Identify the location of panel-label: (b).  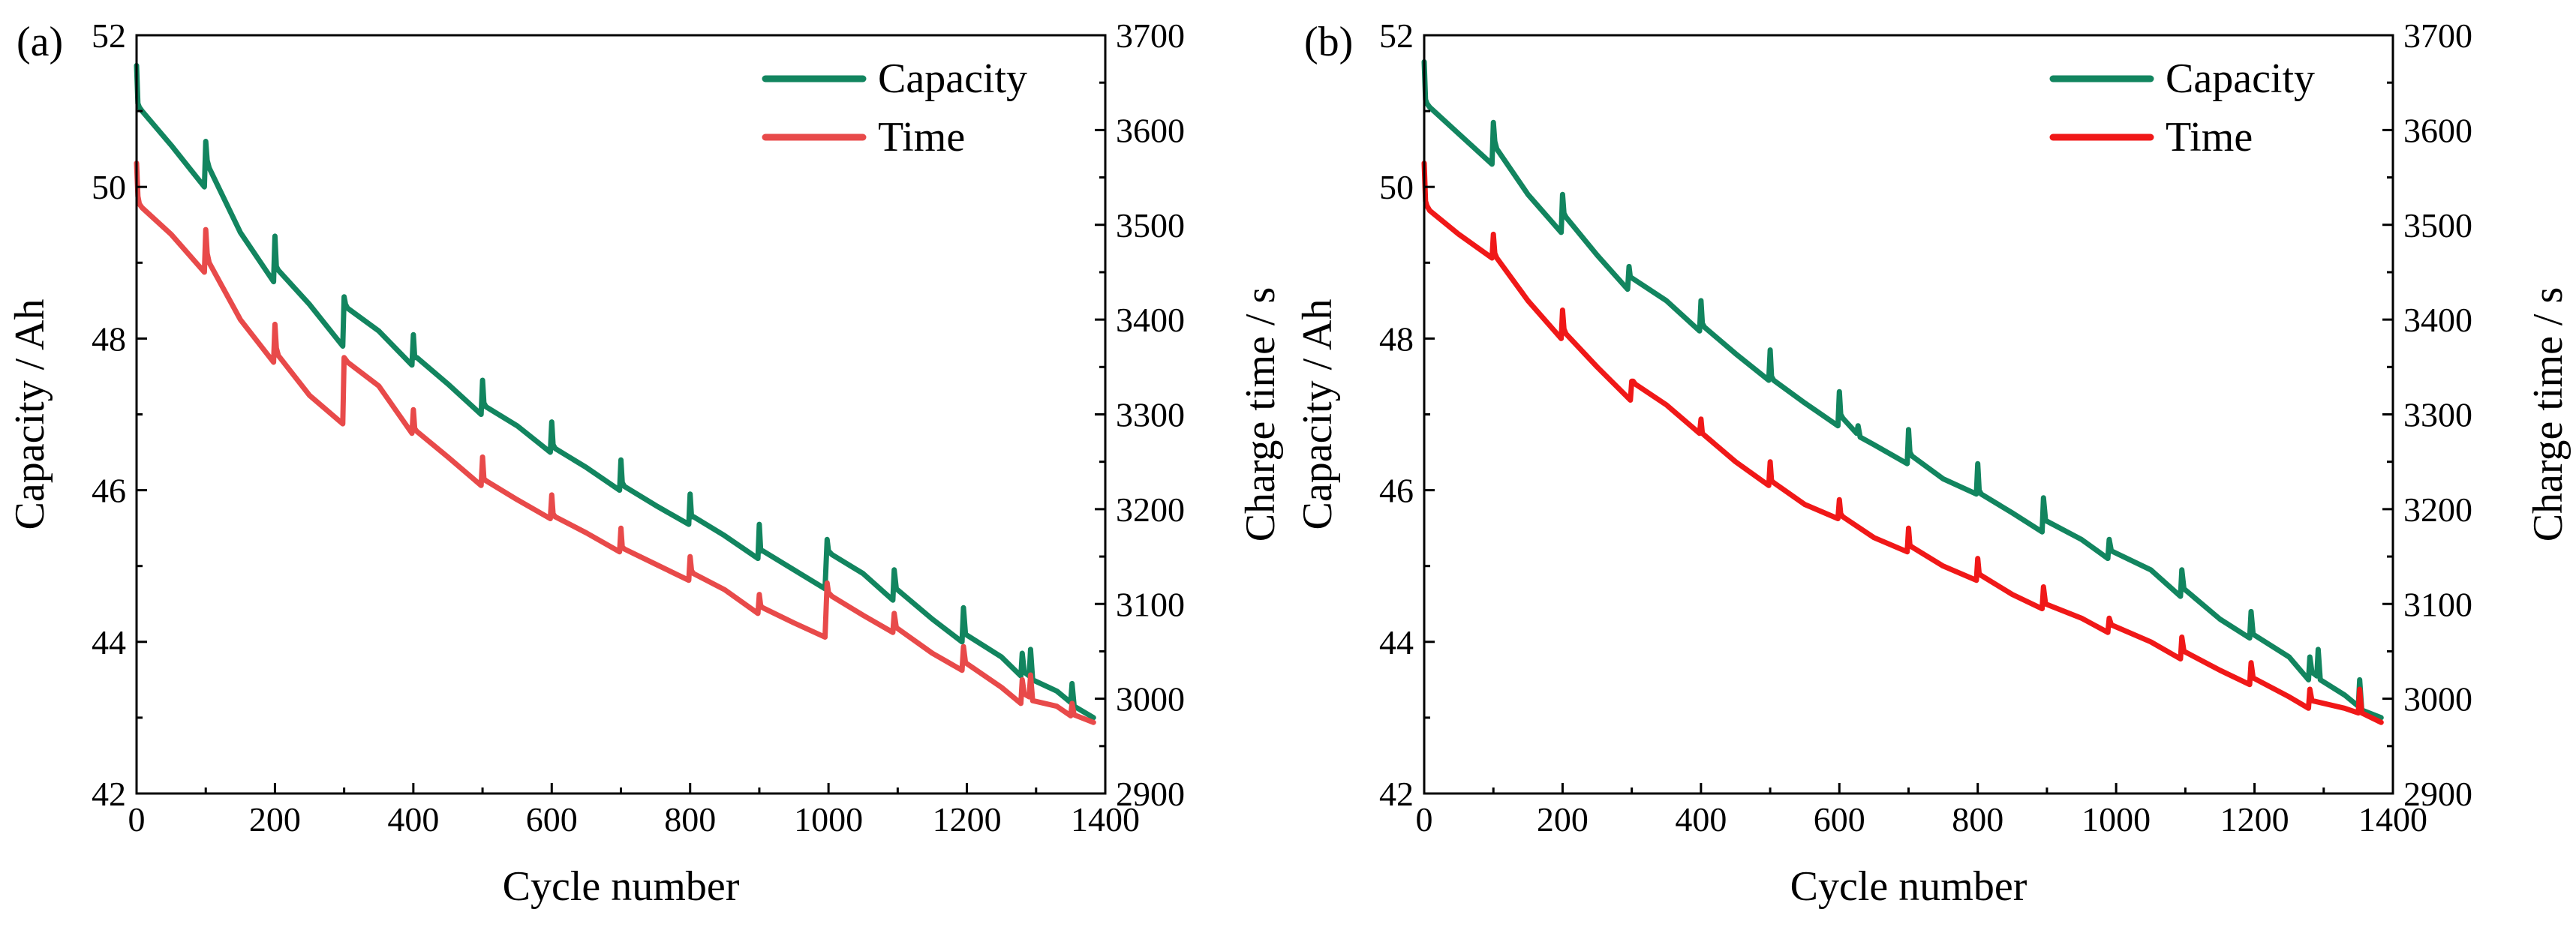
(1328, 42).